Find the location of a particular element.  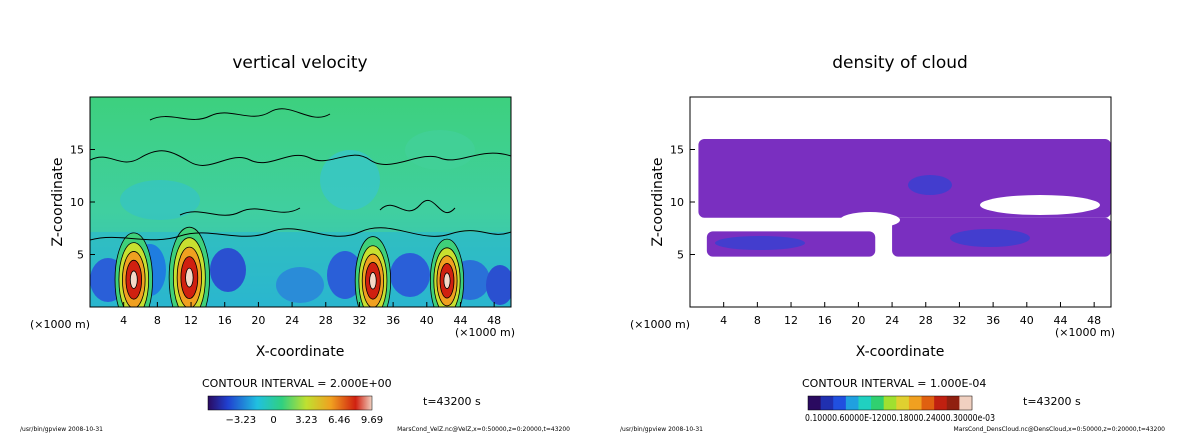

contour-interval-text: CONTOUR INTERVAL = 2.000E+00 is located at coordinates (297, 383).